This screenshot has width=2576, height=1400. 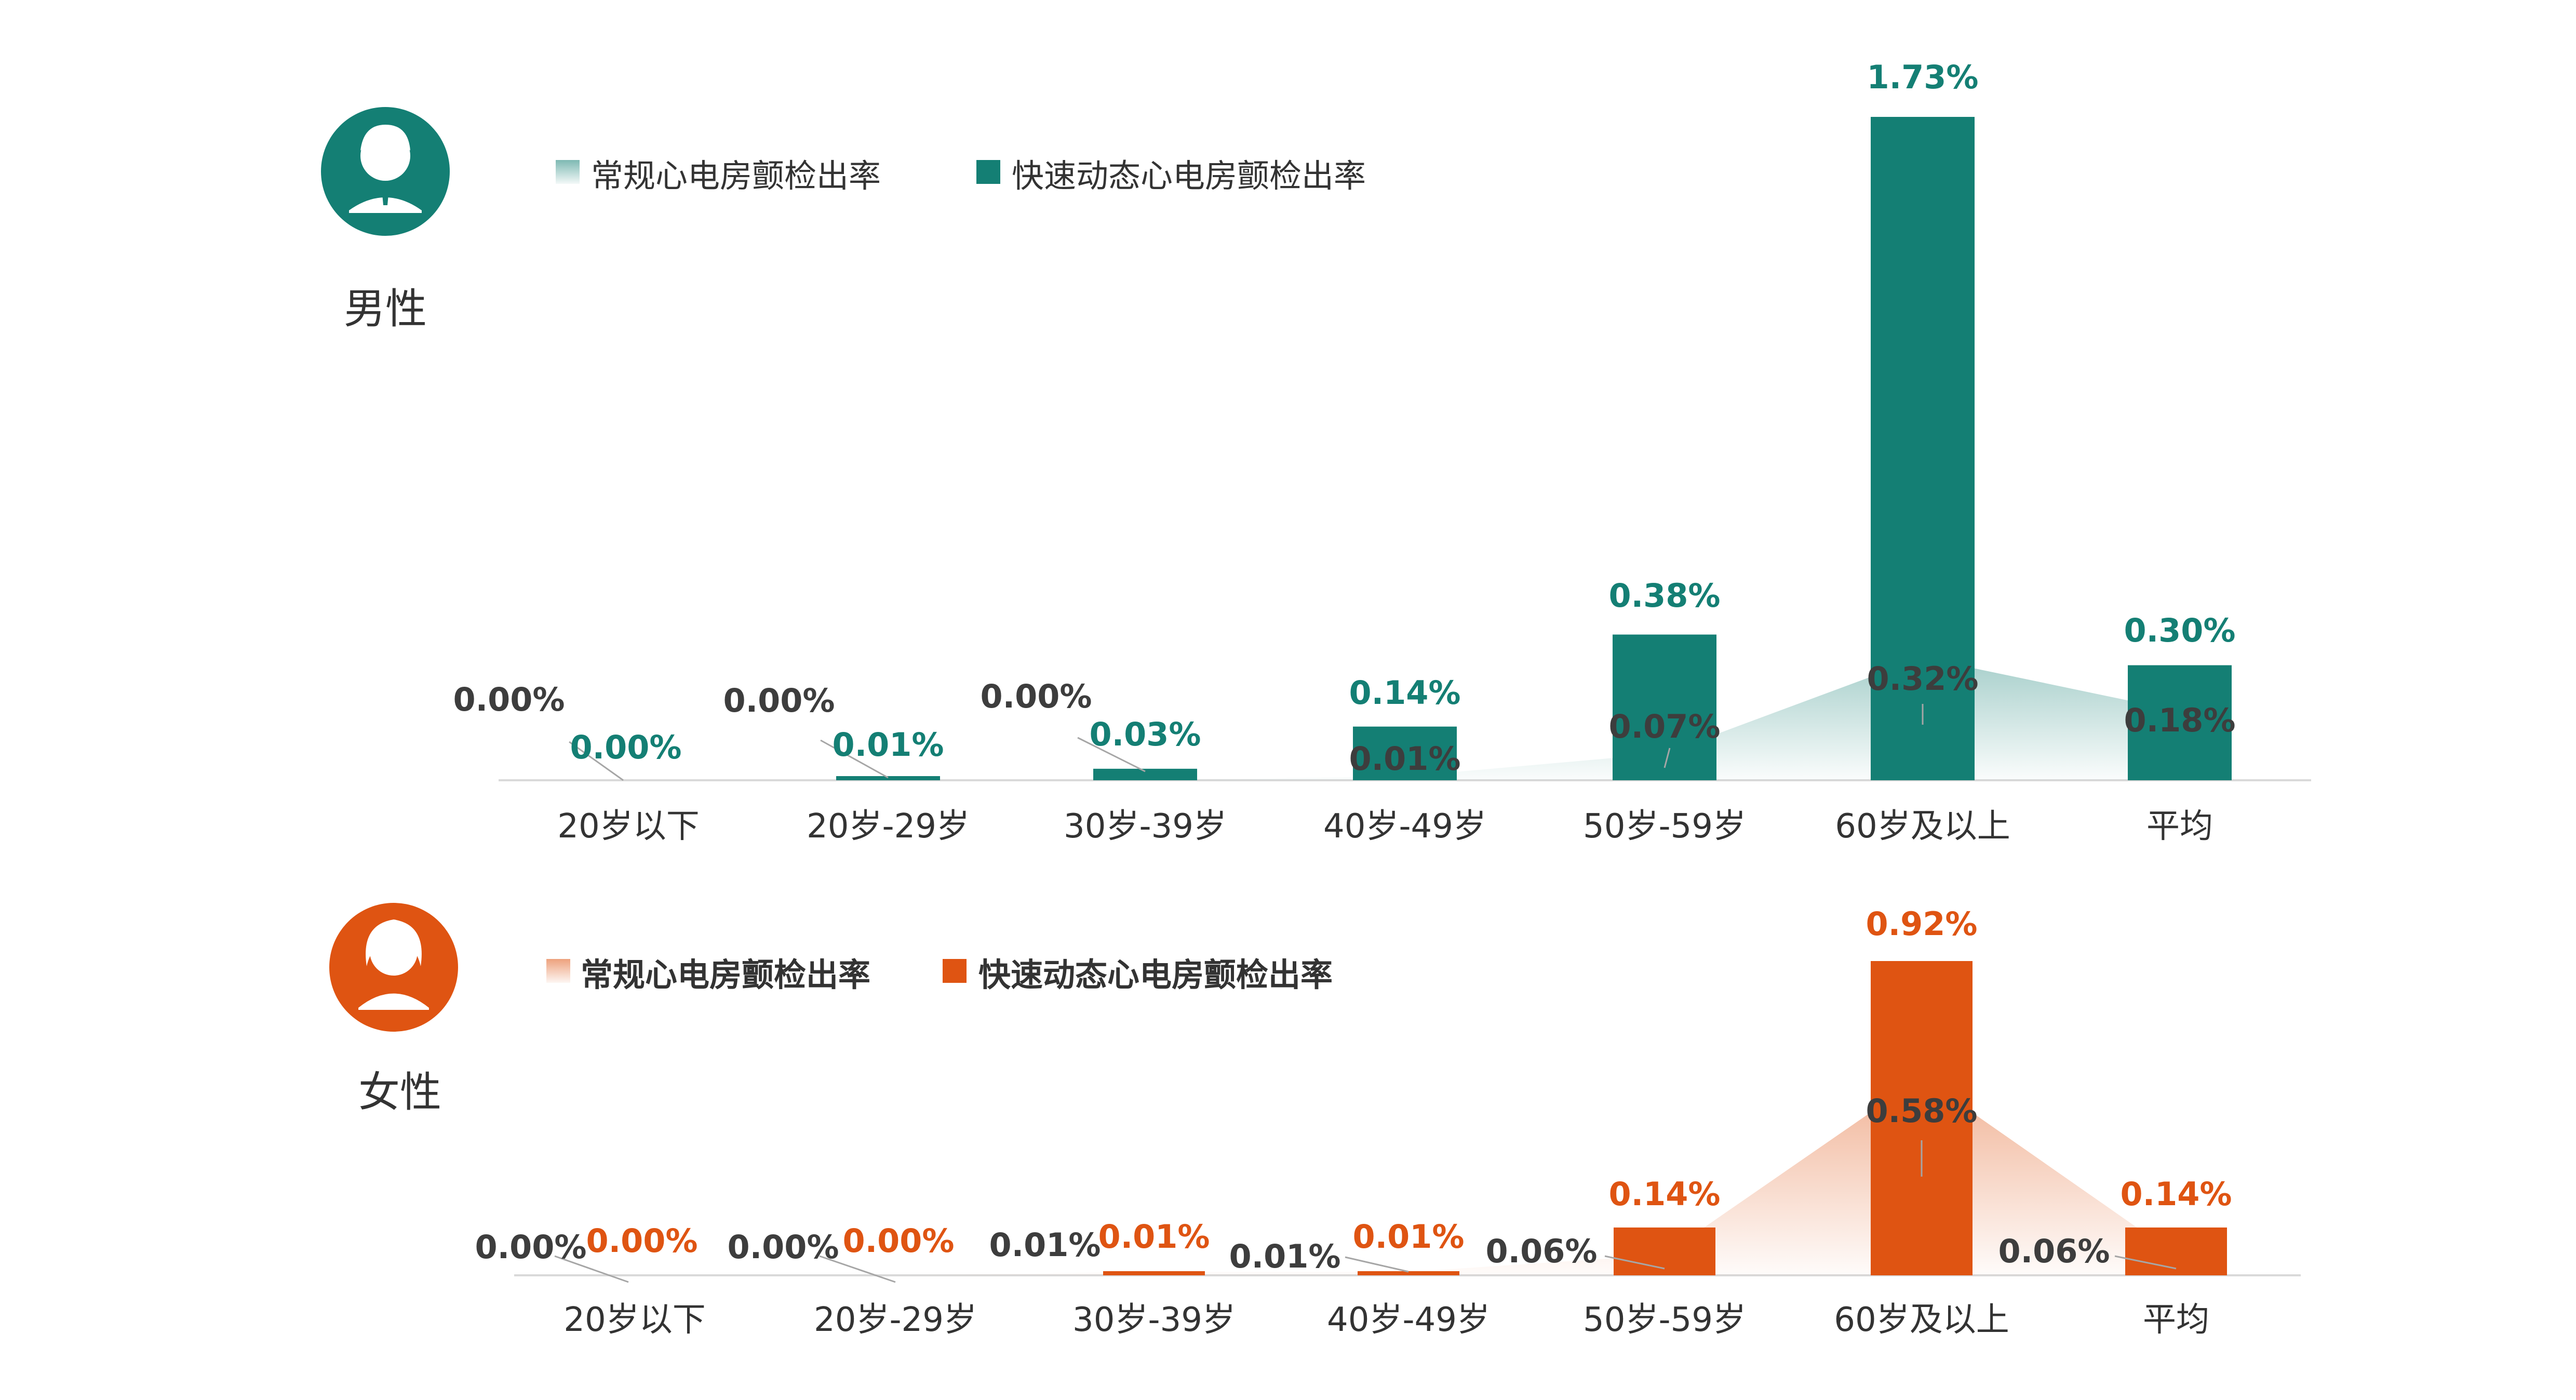 What do you see at coordinates (2180, 826) in the screenshot?
I see `male-category-label-6: 平均` at bounding box center [2180, 826].